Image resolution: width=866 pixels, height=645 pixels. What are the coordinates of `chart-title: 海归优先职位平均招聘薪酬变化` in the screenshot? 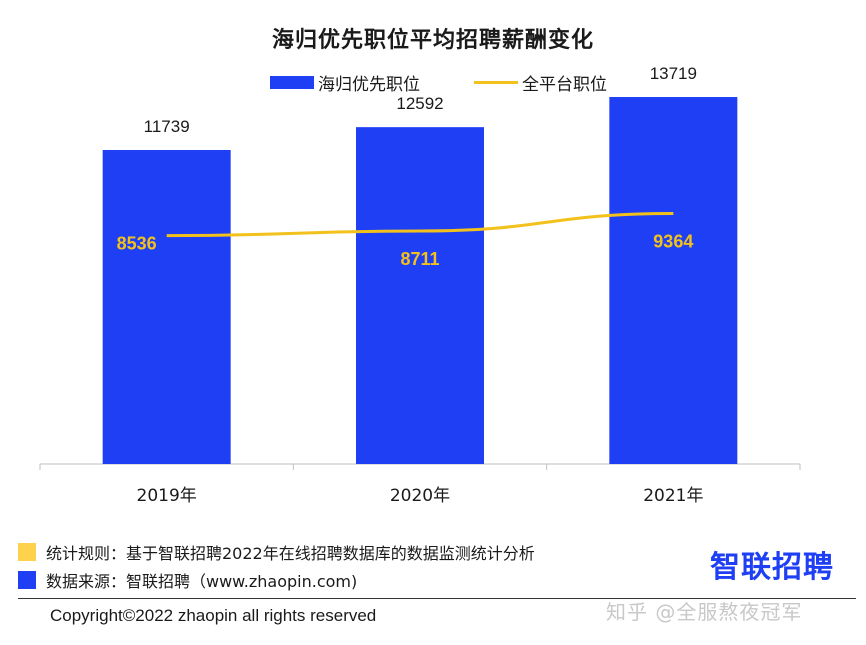 It's located at (432, 40).